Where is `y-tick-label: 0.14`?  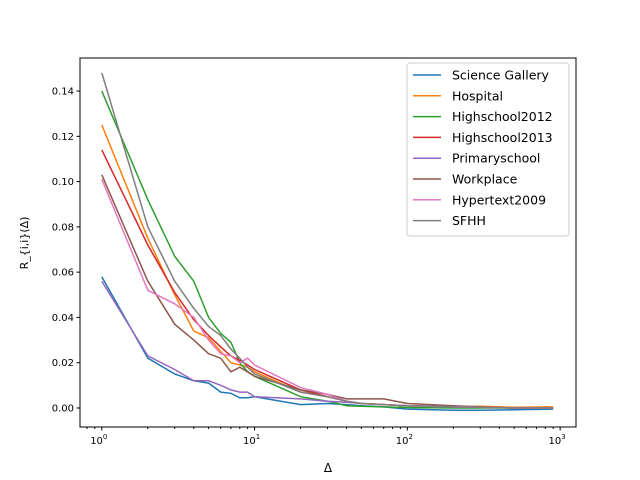
y-tick-label: 0.14 is located at coordinates (63, 92).